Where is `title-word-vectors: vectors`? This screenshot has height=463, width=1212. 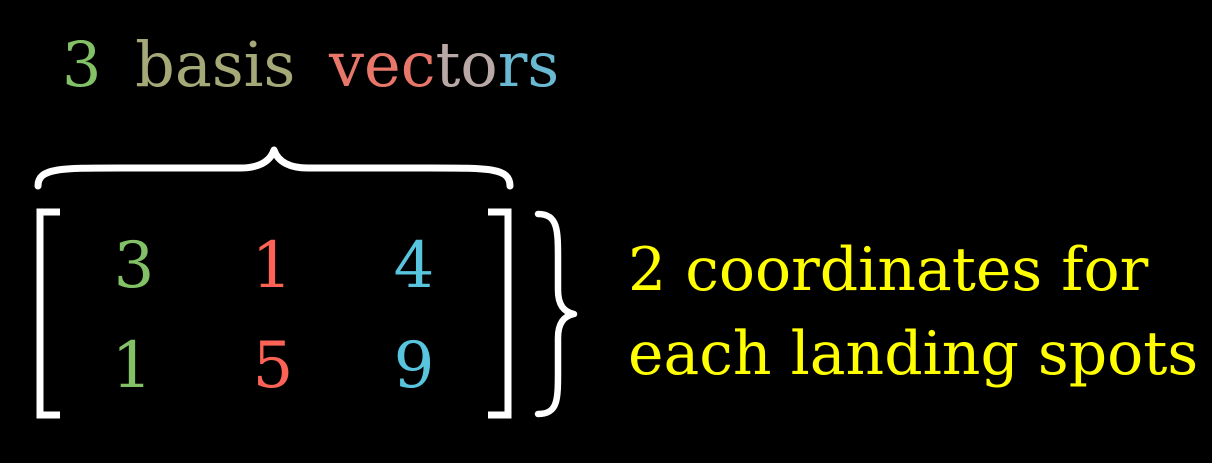
title-word-vectors: vectors is located at coordinates (444, 65).